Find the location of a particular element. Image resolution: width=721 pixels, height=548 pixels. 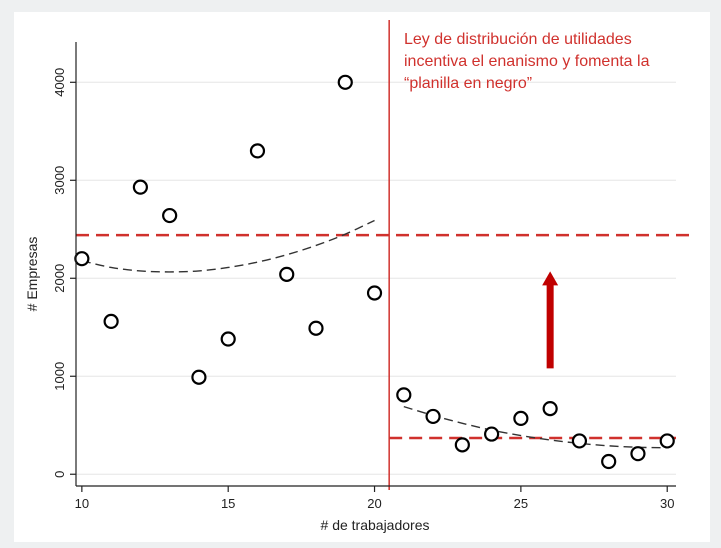

annotation-line-3: “planilla en negro” is located at coordinates (468, 83).